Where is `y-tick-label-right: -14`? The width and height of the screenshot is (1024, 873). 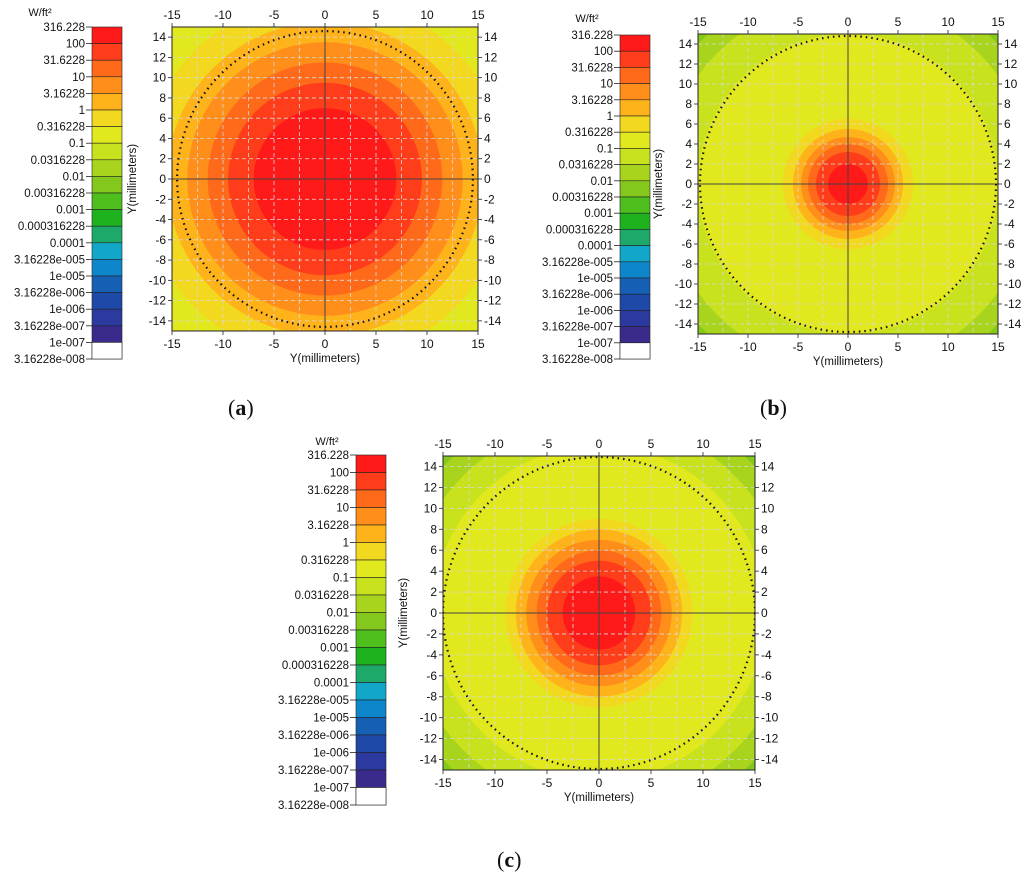
y-tick-label-right: -14 is located at coordinates (493, 321).